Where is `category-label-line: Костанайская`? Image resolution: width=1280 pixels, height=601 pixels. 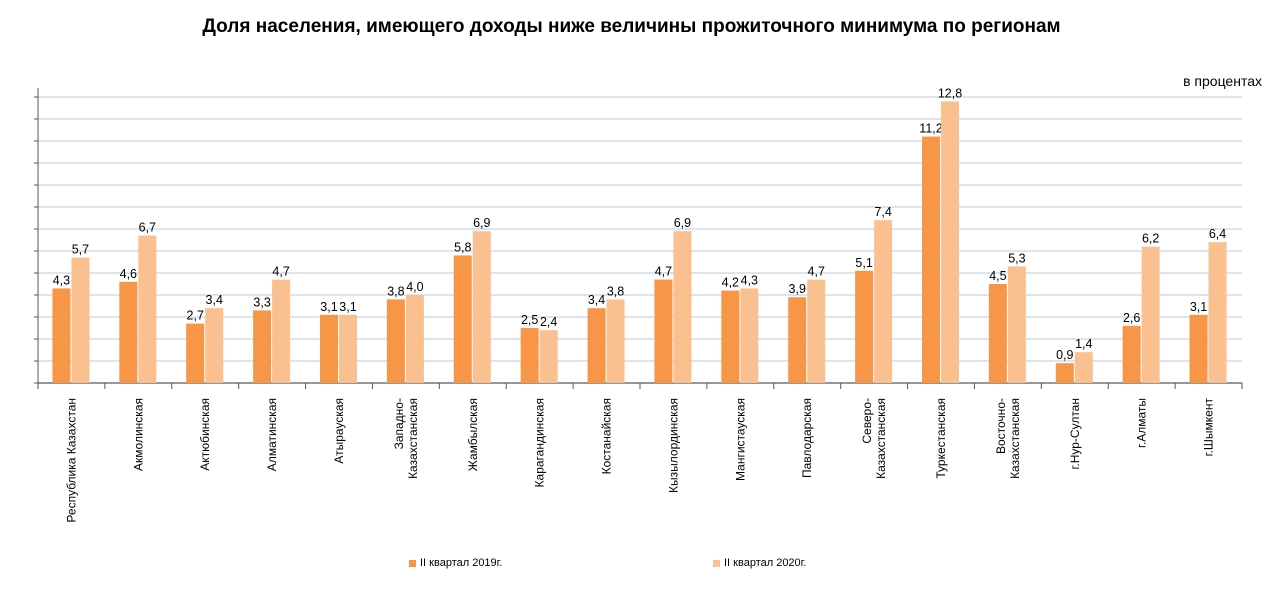 category-label-line: Костанайская is located at coordinates (607, 436).